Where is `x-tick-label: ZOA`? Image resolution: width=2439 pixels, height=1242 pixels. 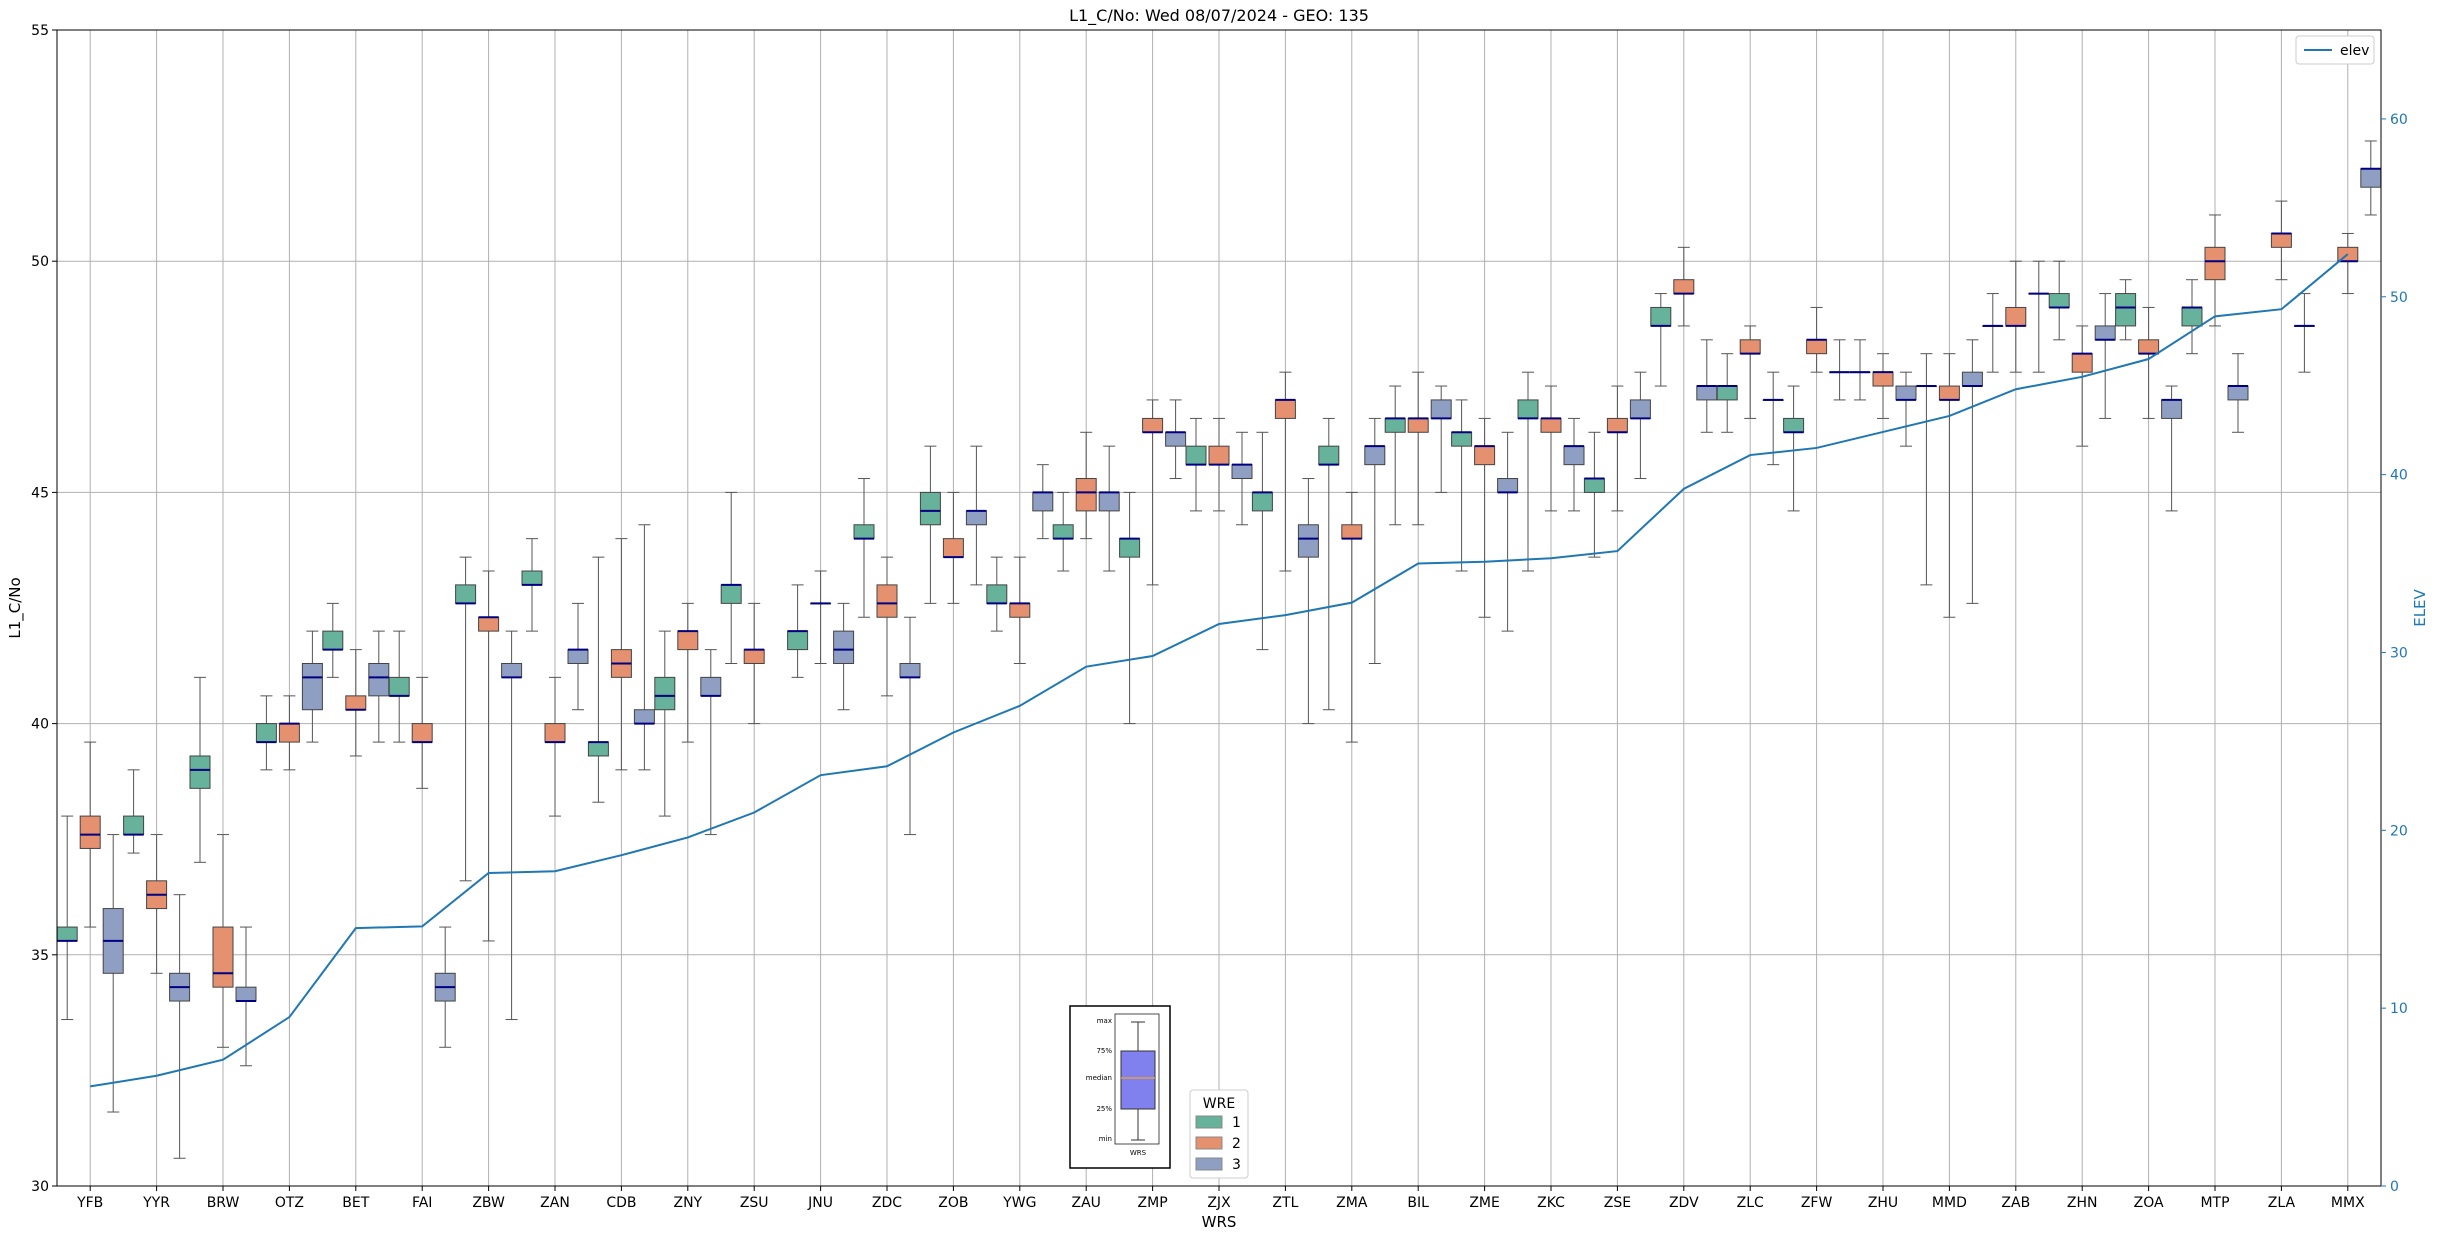
x-tick-label: ZOA is located at coordinates (2149, 1203).